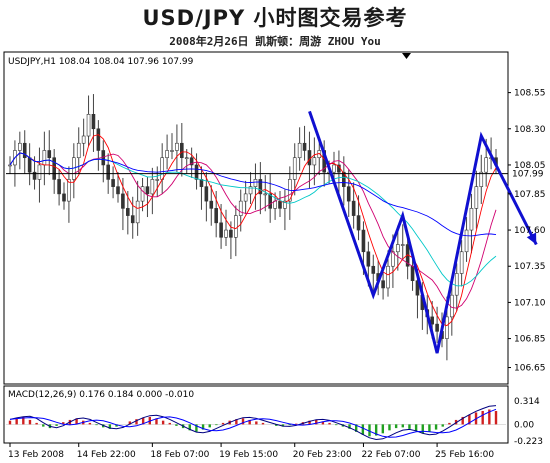 This screenshot has width=550, height=463. Describe the element at coordinates (527, 402) in the screenshot. I see `macd-y-tick-label: 0.314` at that location.